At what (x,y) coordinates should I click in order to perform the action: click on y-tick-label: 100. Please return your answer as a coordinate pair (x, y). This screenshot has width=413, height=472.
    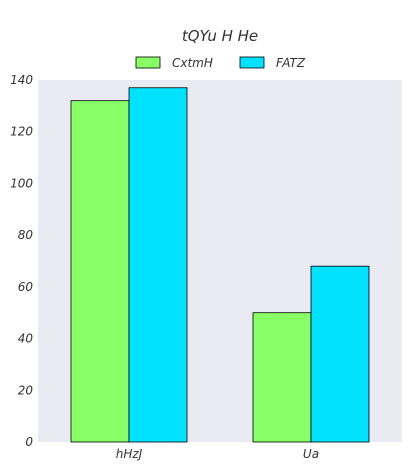
    Looking at the image, I should click on (21, 183).